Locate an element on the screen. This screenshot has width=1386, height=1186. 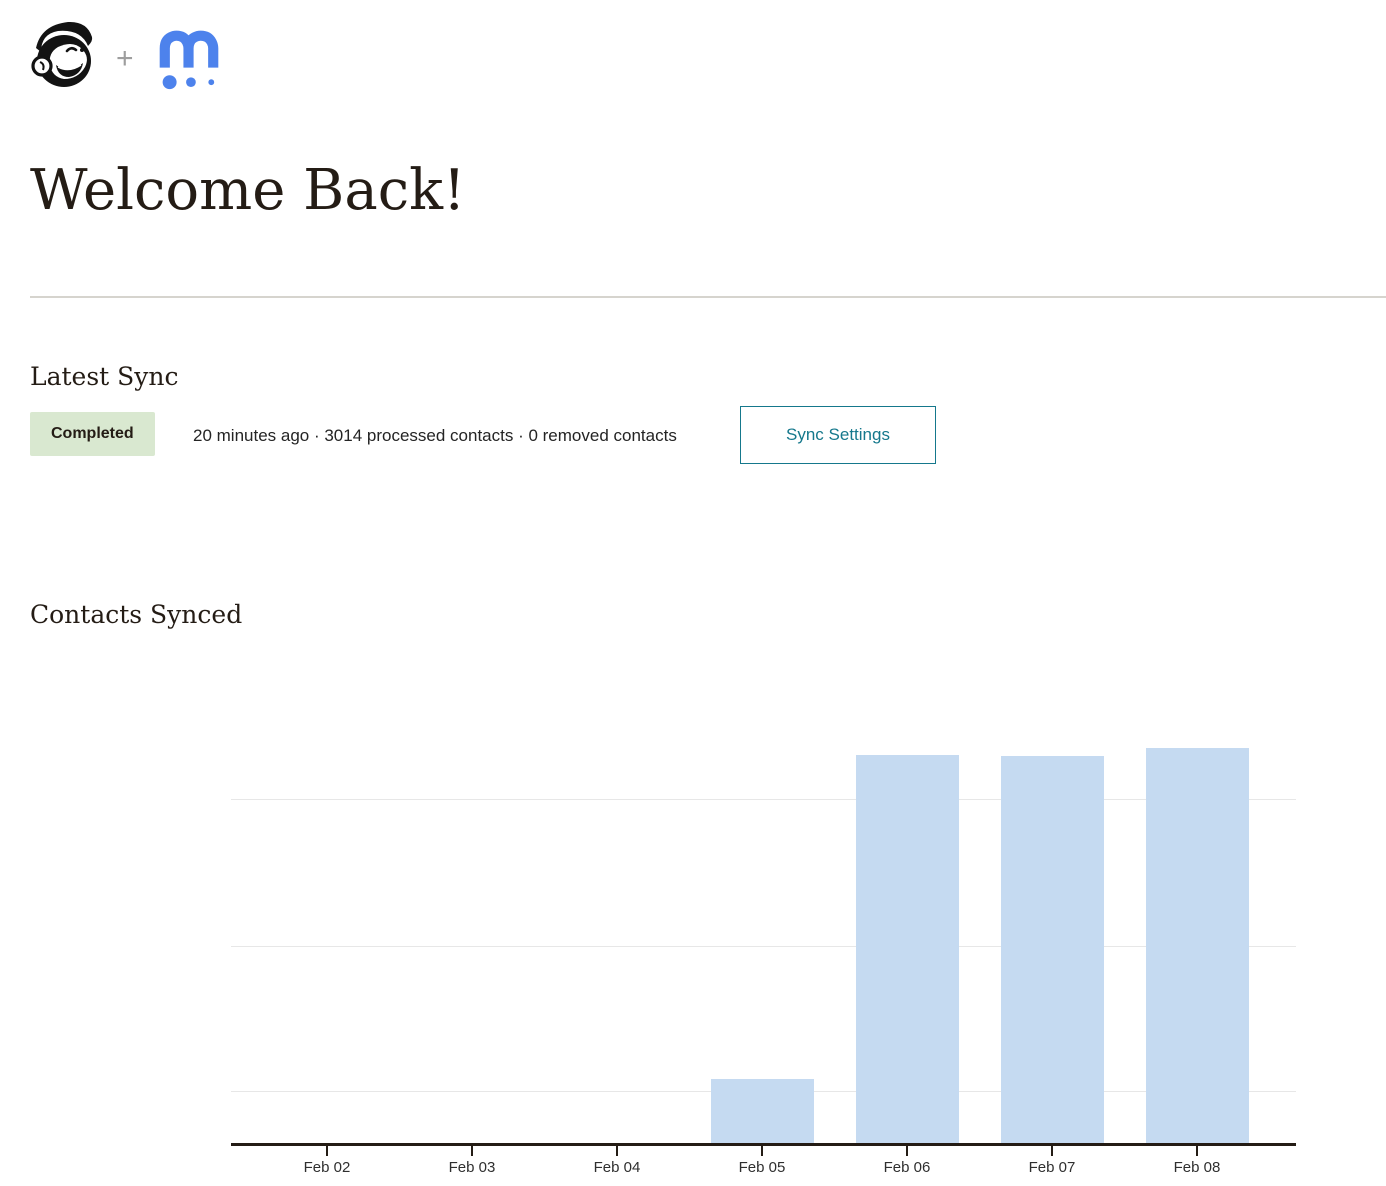
contacts-synced-heading: Contacts Synced is located at coordinates (136, 614).